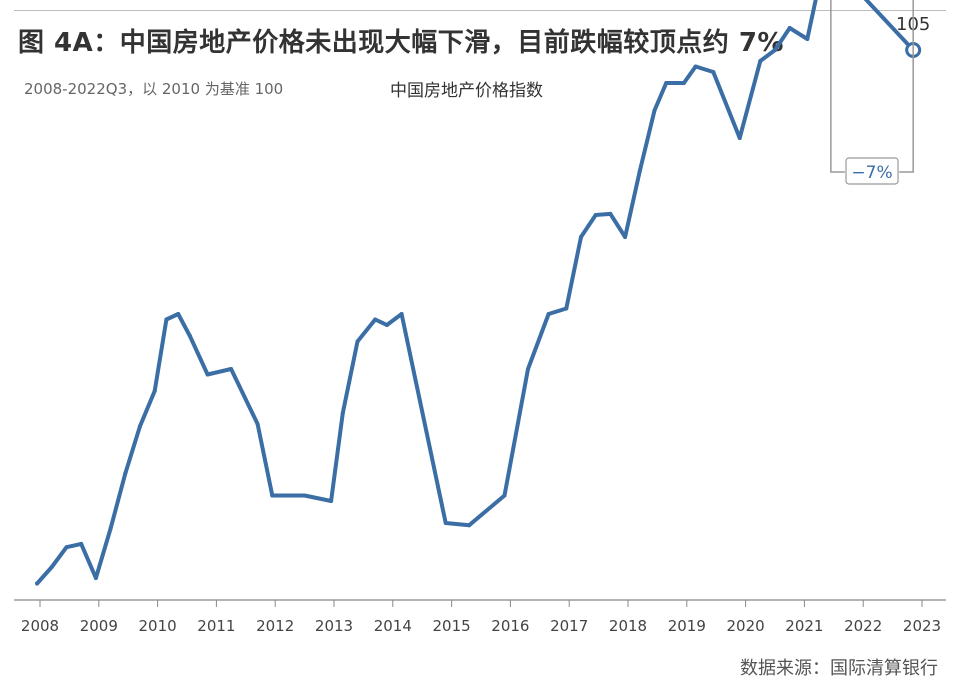 The height and width of the screenshot is (687, 960). I want to click on x-tick-label: 2019, so click(687, 626).